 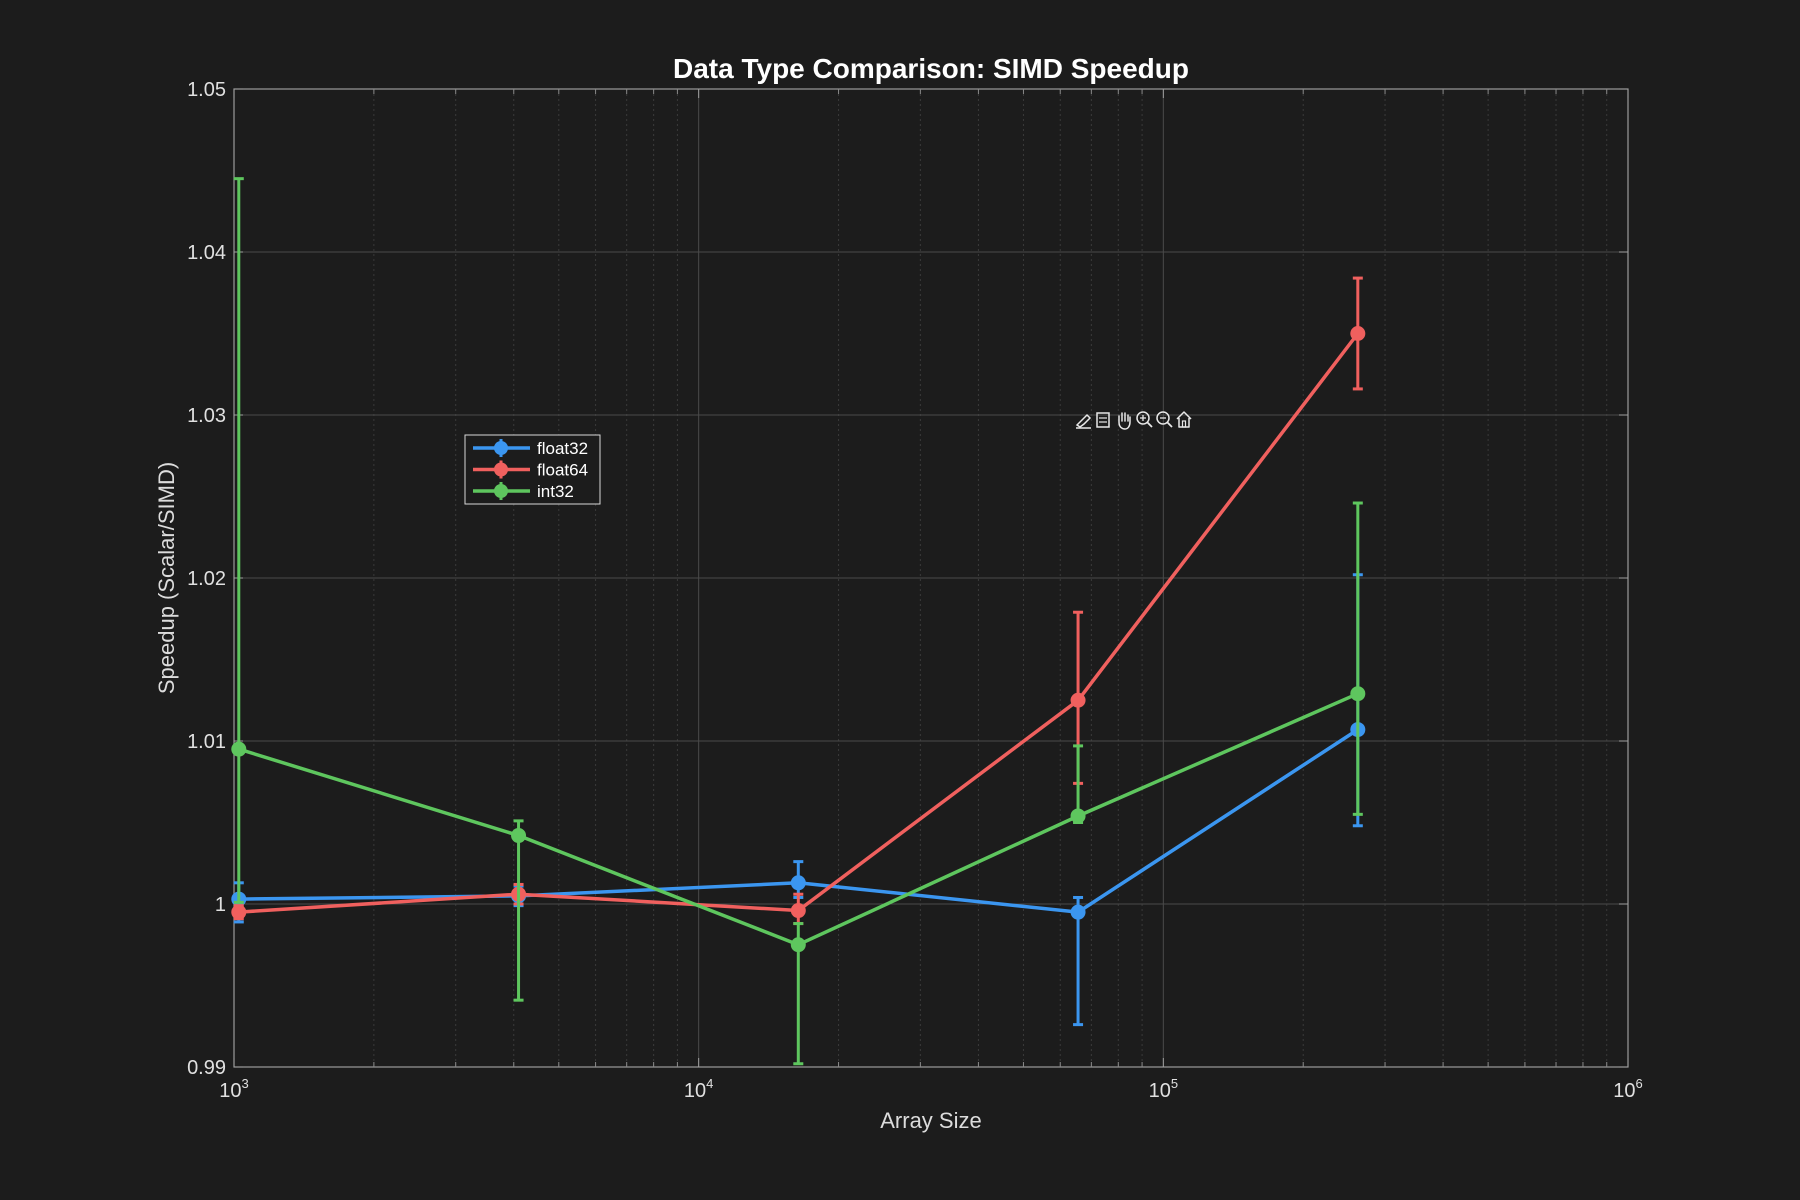 What do you see at coordinates (562, 470) in the screenshot?
I see `legend-label: float64` at bounding box center [562, 470].